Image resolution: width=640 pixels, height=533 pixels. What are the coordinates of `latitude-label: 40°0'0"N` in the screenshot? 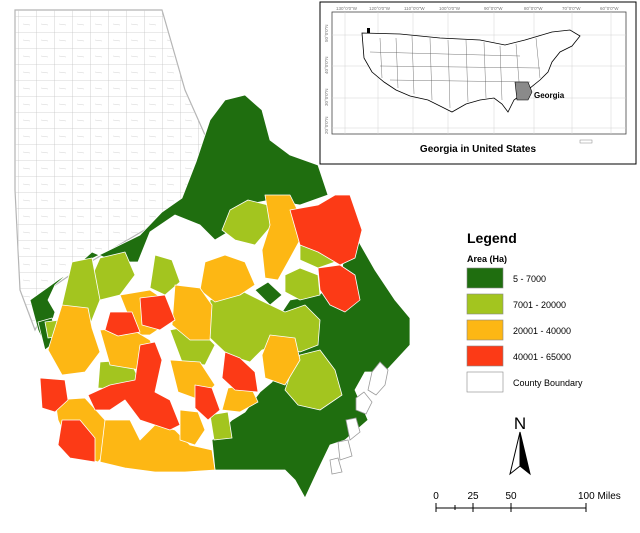 It's located at (326, 65).